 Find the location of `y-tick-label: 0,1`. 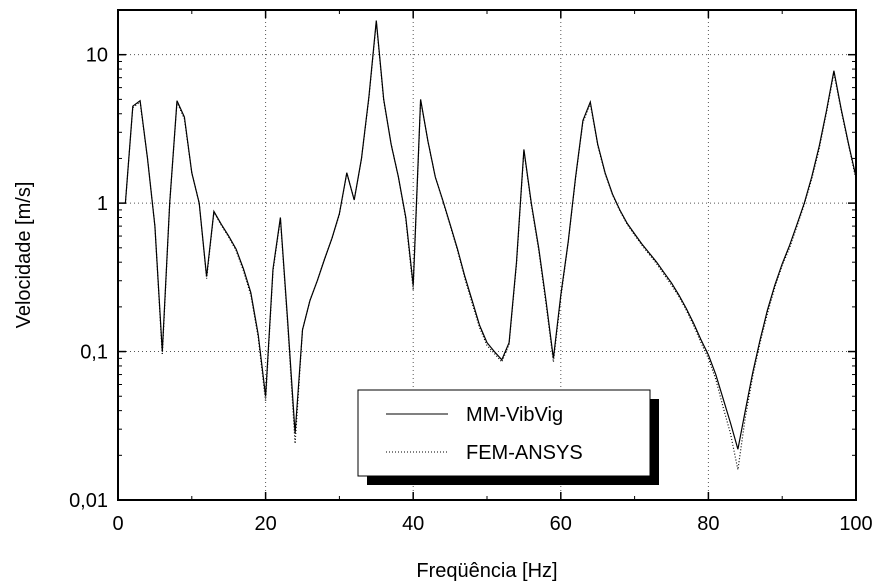

y-tick-label: 0,1 is located at coordinates (94, 353).